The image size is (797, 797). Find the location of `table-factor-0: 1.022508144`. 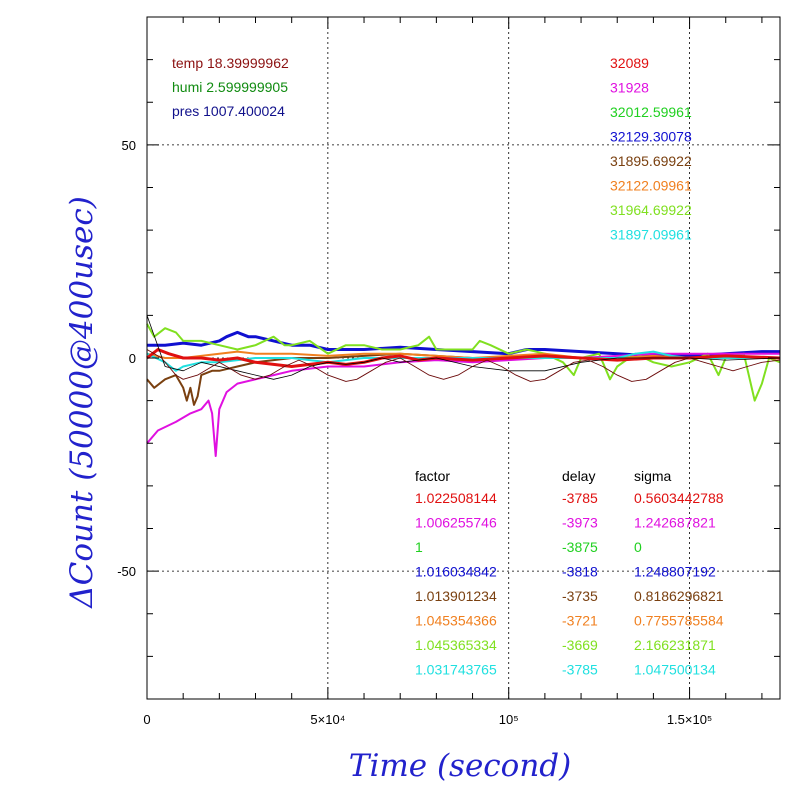

table-factor-0: 1.022508144 is located at coordinates (456, 498).